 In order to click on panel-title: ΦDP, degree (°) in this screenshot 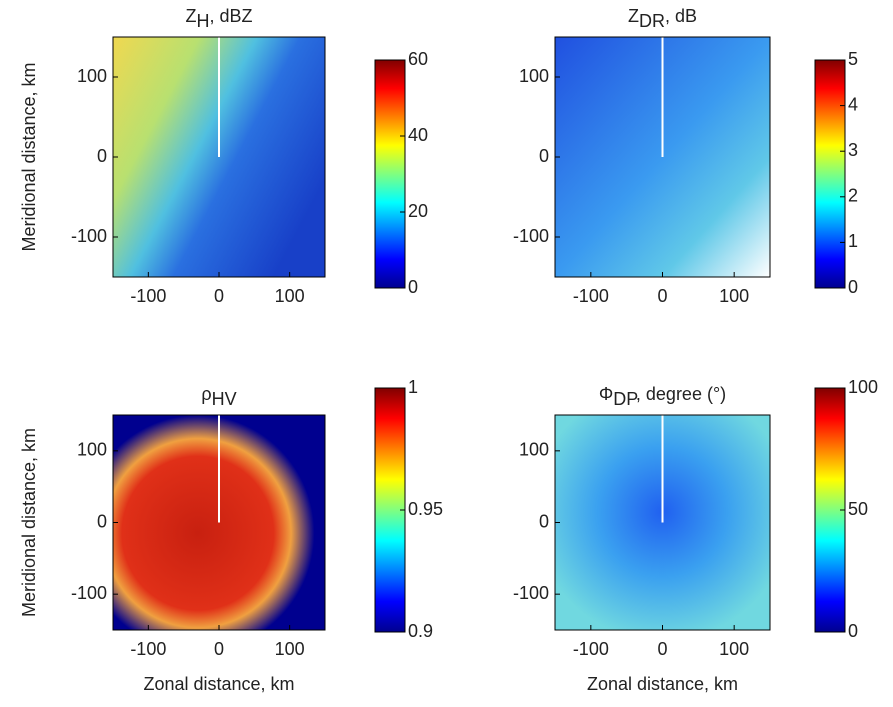, I will do `click(662, 396)`.